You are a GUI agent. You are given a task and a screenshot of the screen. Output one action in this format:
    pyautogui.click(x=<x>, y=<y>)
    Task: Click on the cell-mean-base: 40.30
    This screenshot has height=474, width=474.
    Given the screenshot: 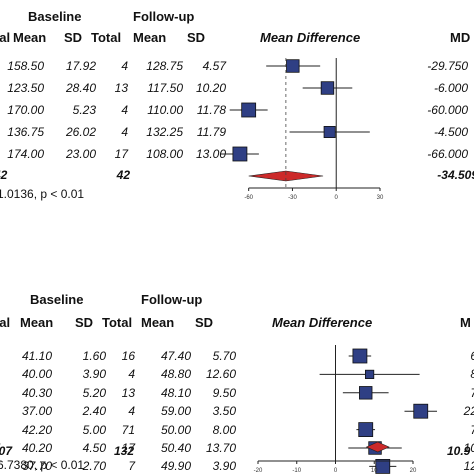 What is the action you would take?
    pyautogui.click(x=36, y=392)
    